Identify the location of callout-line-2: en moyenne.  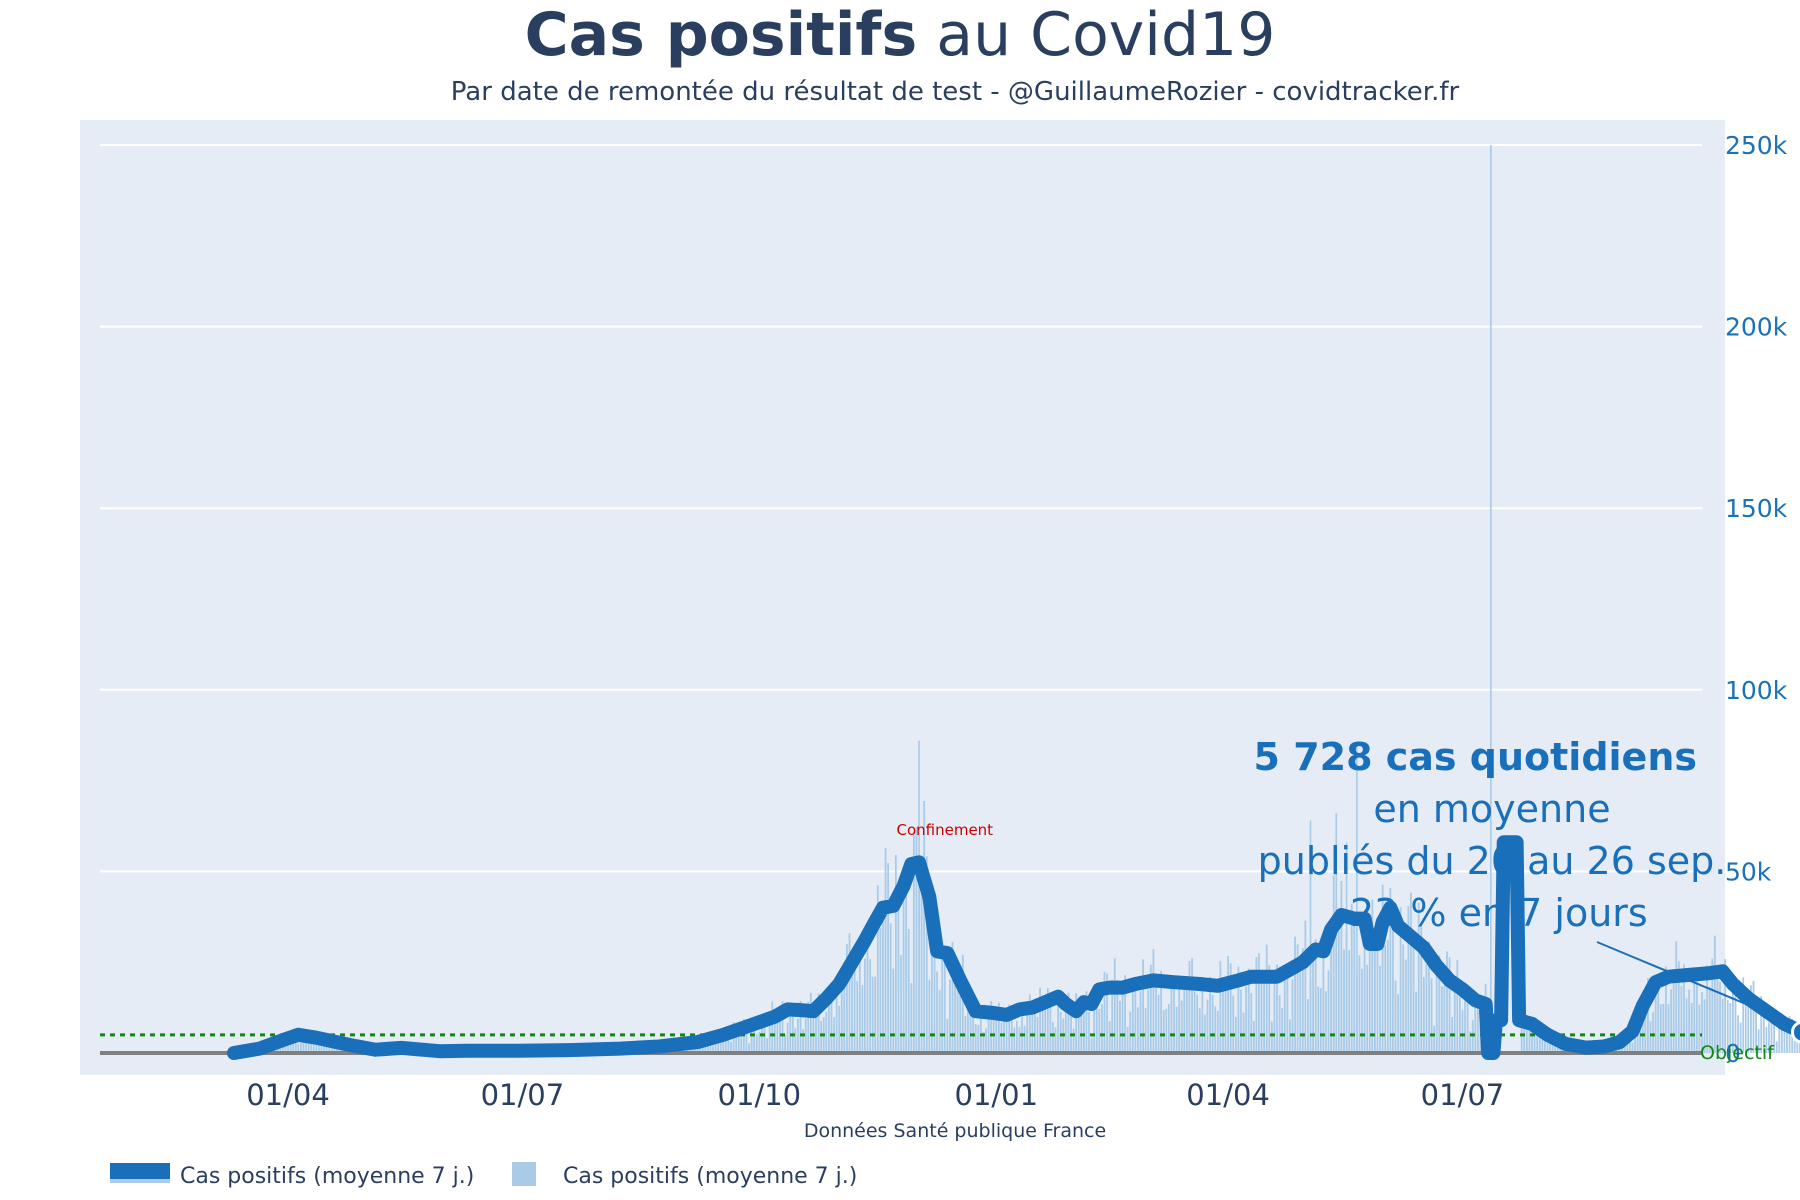
(1491, 809).